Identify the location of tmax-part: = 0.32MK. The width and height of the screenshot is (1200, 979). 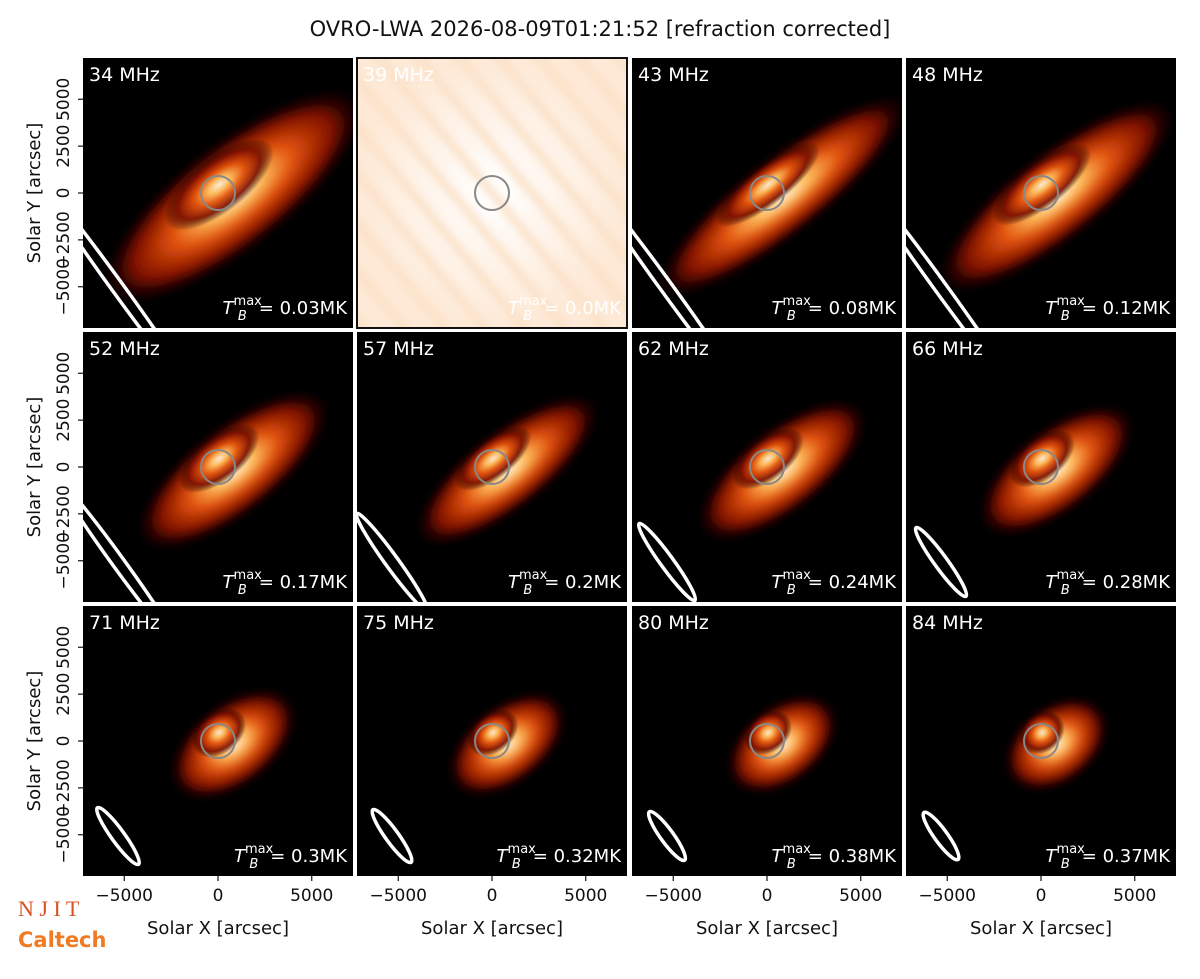
(577, 856).